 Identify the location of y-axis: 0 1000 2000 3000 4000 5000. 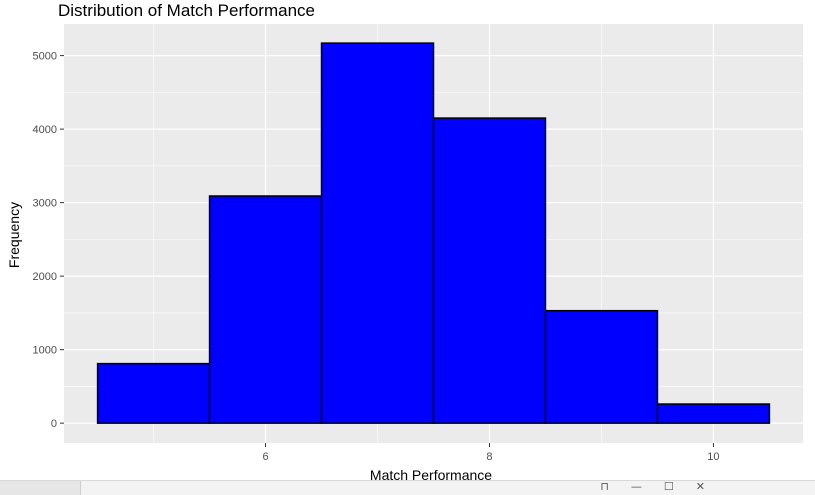
(48, 240).